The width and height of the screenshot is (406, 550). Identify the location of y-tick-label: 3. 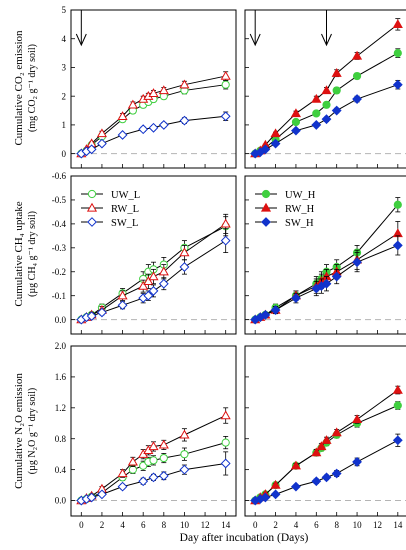
(64, 68).